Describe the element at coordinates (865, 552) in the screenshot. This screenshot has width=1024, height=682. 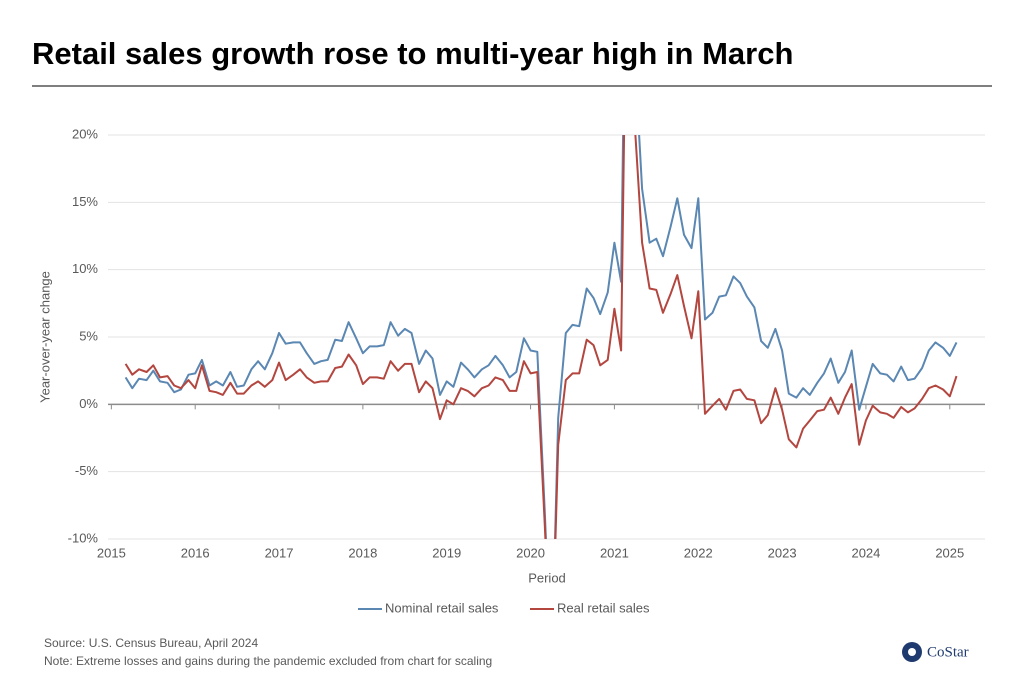
I see `x-tick-label: 2024` at that location.